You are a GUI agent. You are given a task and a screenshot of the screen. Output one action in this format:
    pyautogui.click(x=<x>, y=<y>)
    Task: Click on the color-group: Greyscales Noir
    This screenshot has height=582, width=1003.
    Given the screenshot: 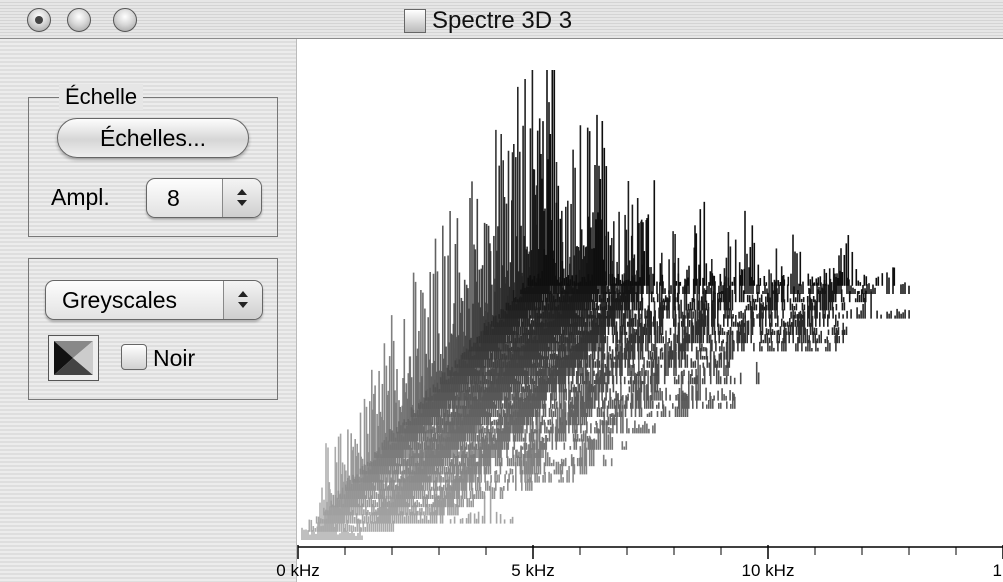 What is the action you would take?
    pyautogui.click(x=153, y=329)
    